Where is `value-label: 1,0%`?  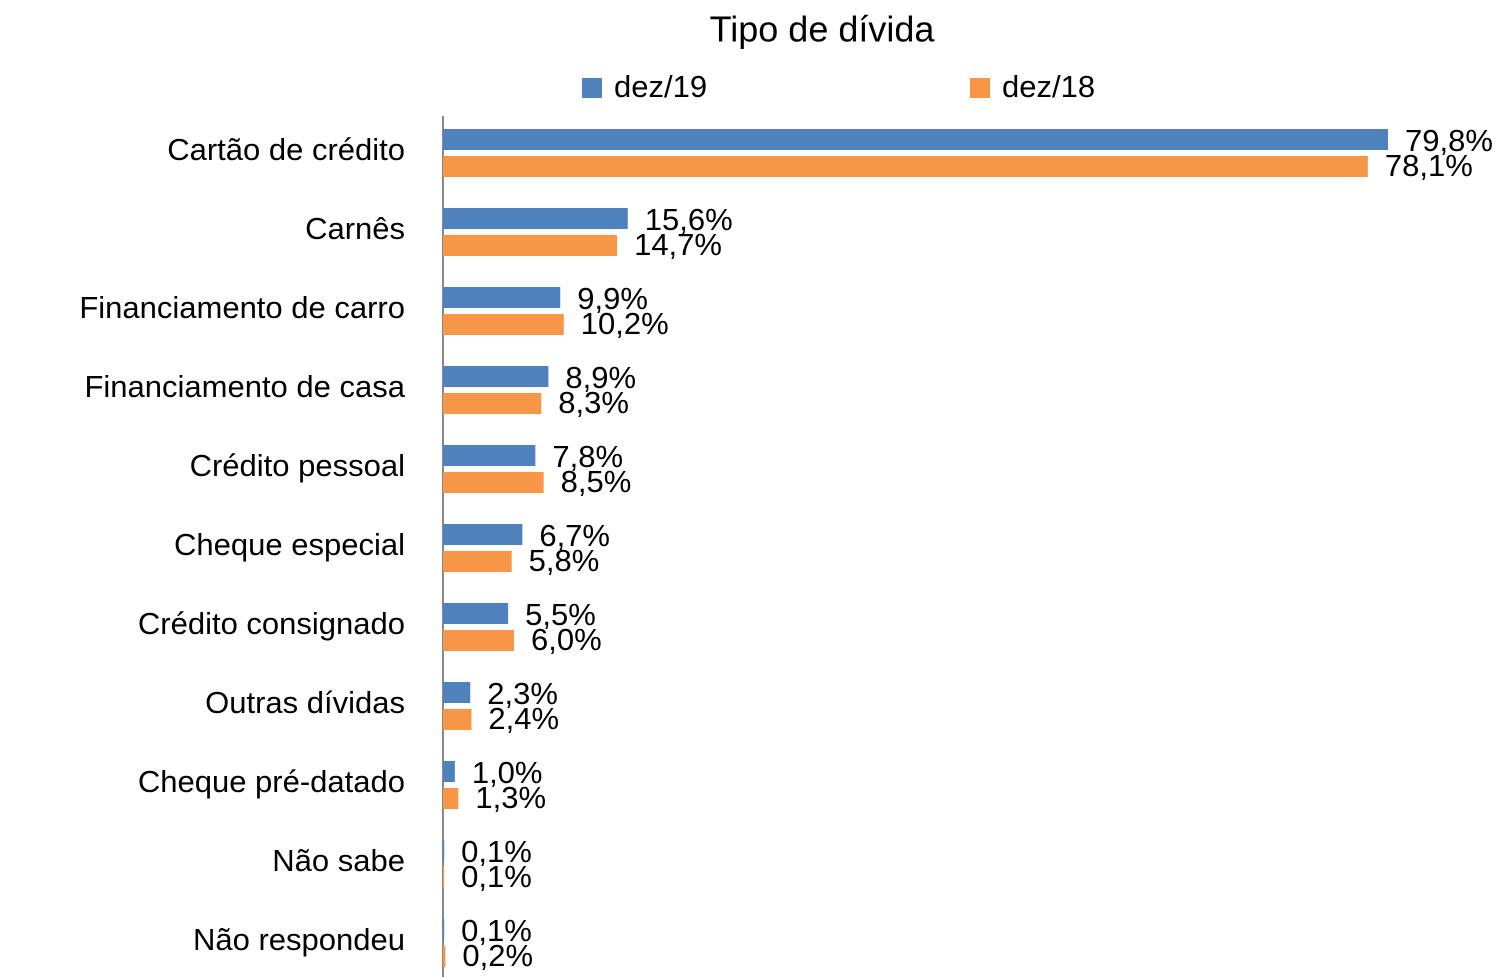 value-label: 1,0% is located at coordinates (507, 772).